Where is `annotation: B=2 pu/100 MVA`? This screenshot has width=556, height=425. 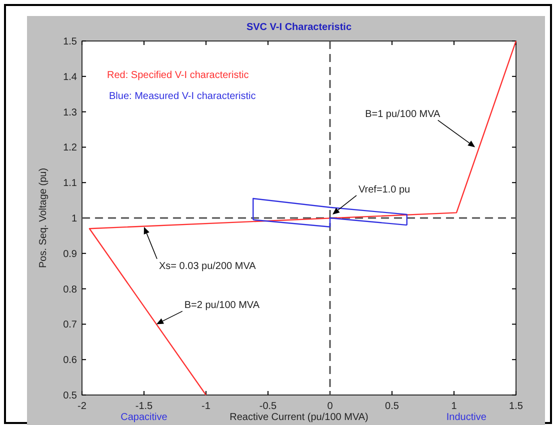
annotation: B=2 pu/100 MVA is located at coordinates (222, 306).